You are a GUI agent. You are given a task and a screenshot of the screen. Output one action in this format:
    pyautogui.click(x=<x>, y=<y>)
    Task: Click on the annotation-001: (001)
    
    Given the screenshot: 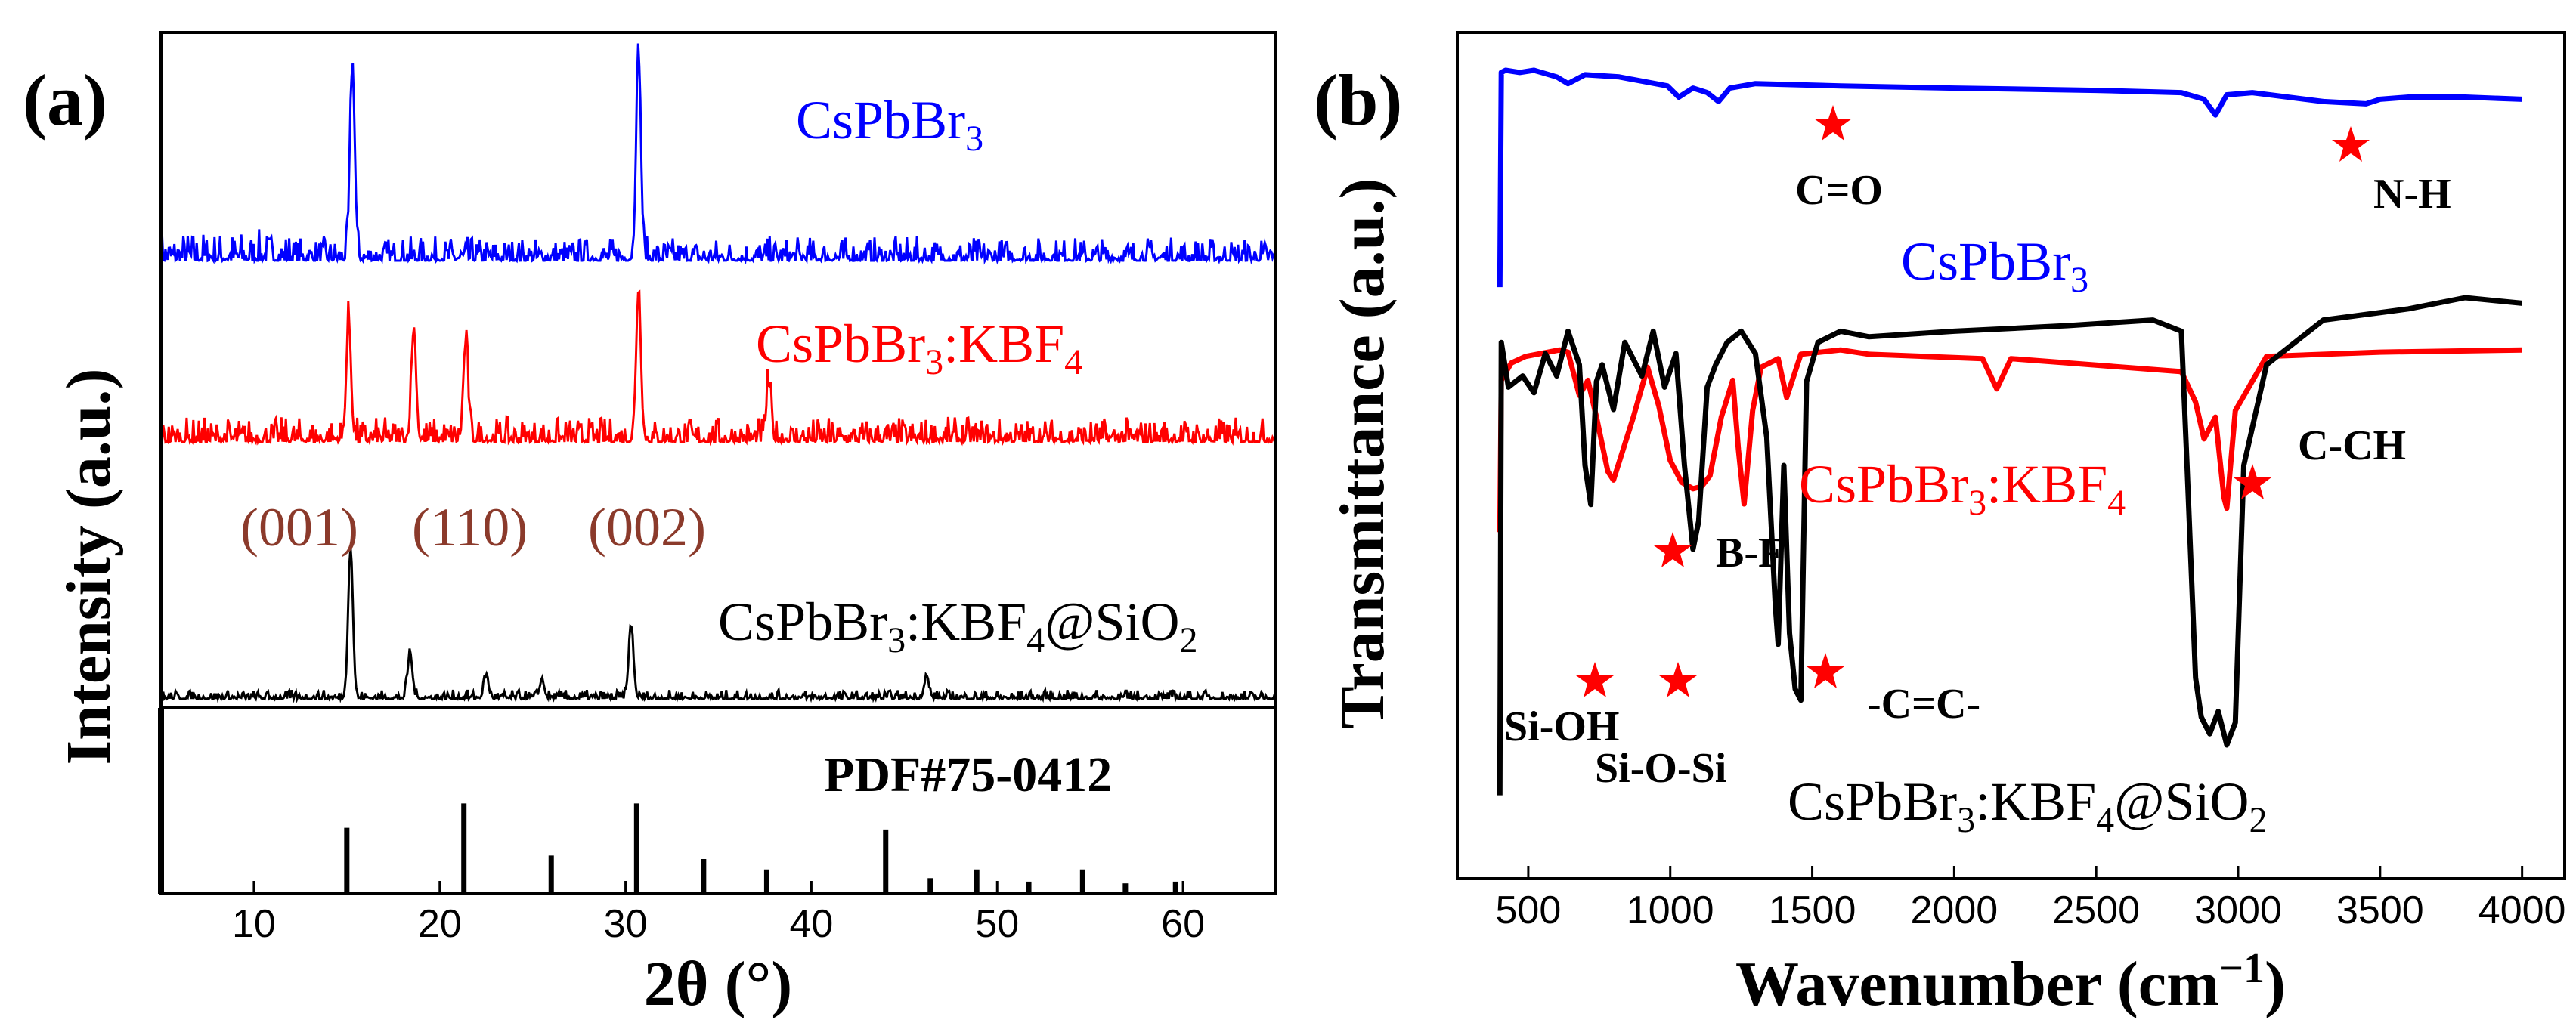 What is the action you would take?
    pyautogui.click(x=299, y=527)
    